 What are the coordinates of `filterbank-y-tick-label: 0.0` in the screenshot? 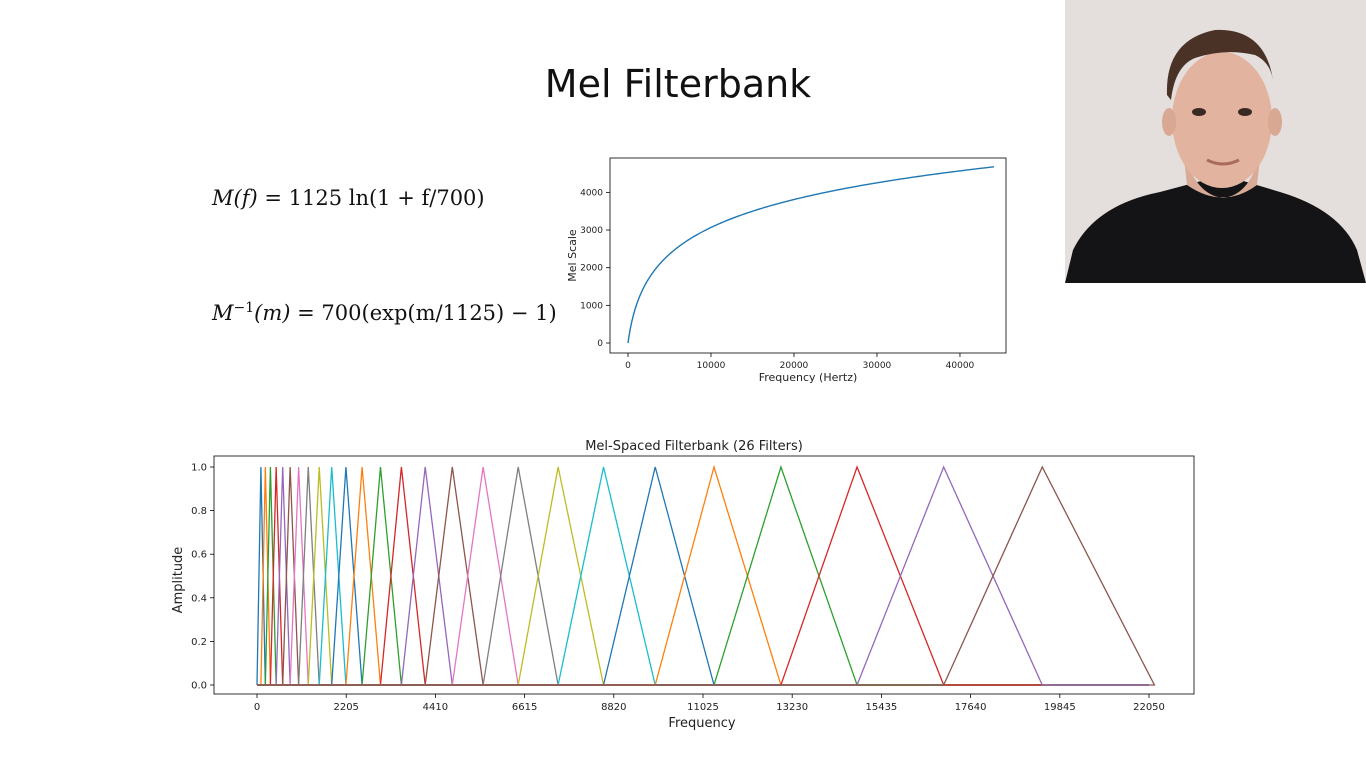 It's located at (199, 686).